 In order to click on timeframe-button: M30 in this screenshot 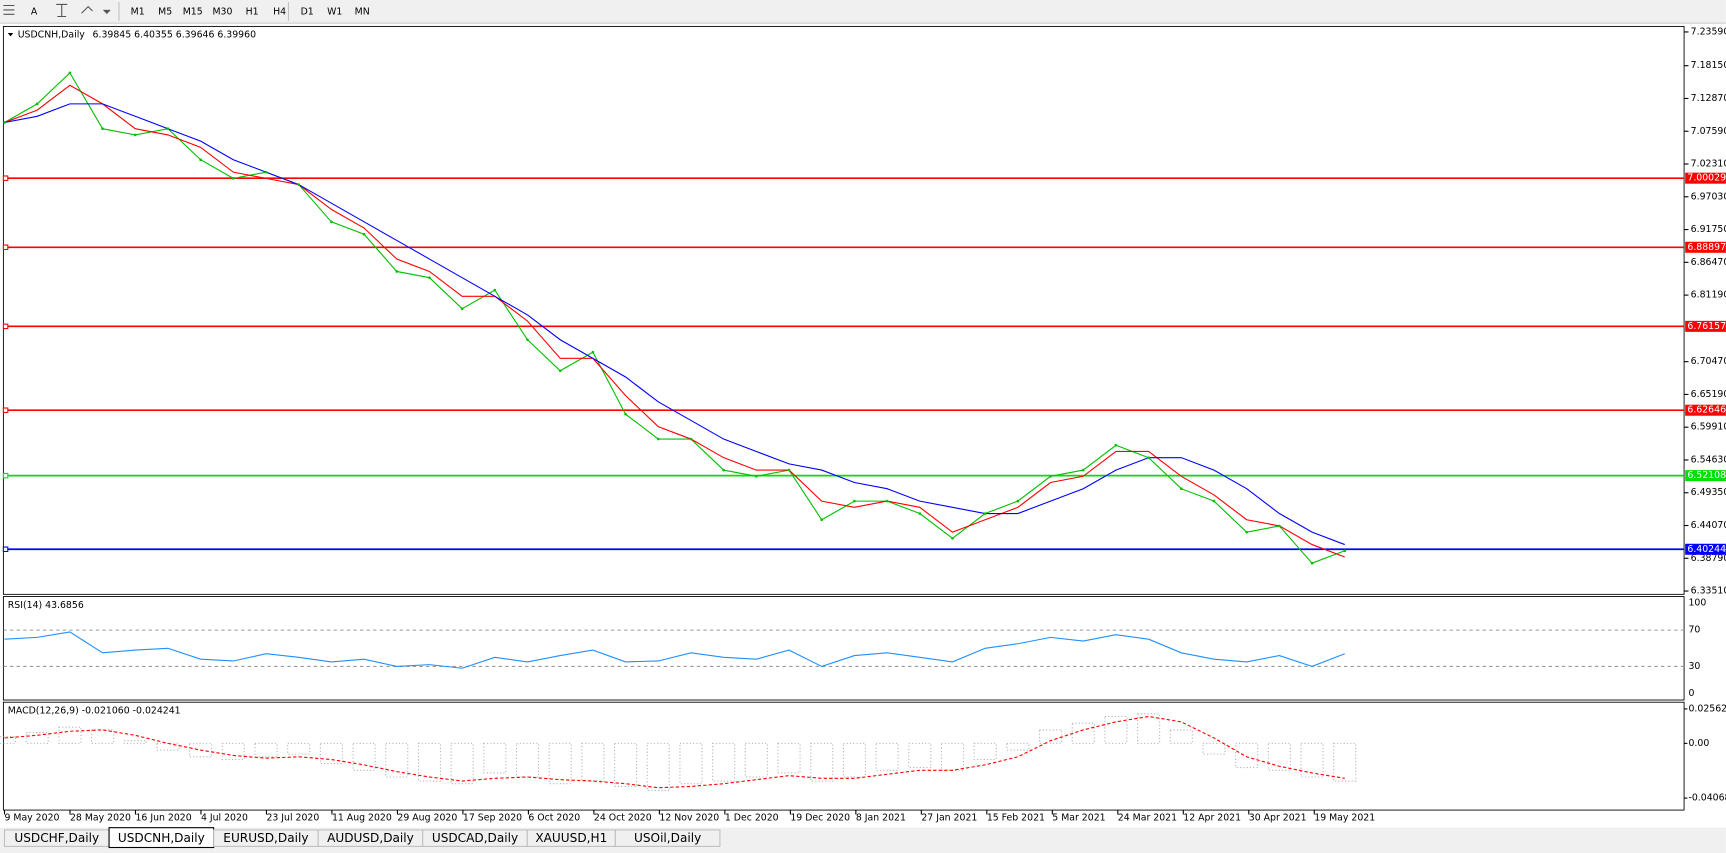, I will do `click(222, 12)`.